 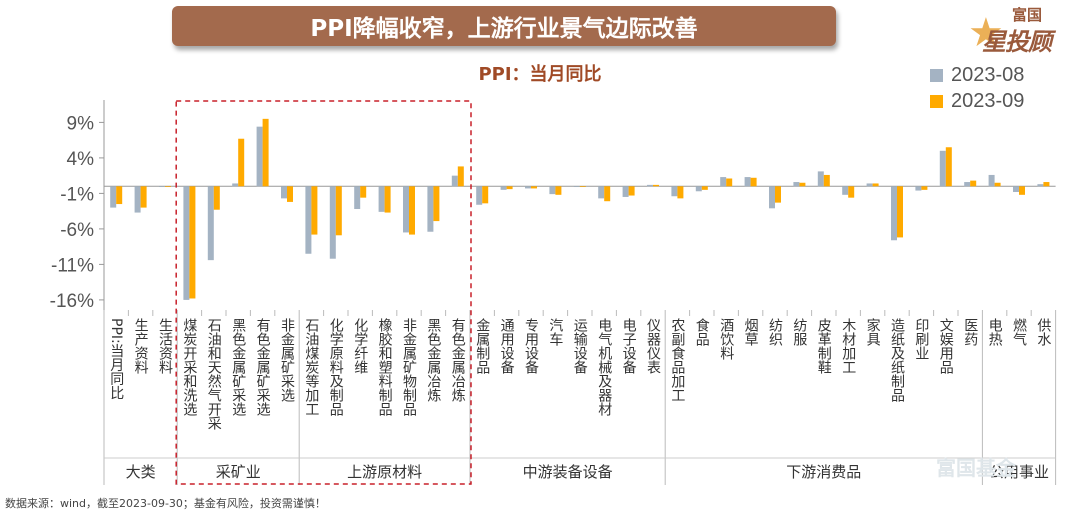 What do you see at coordinates (1017, 42) in the screenshot?
I see `logo-main-text: 星投顾` at bounding box center [1017, 42].